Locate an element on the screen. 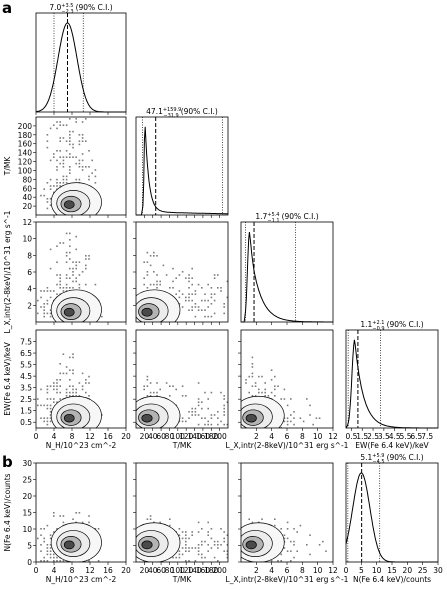  panel-a-nh-t-ytick-label-3: 80 is located at coordinates (27, 179).